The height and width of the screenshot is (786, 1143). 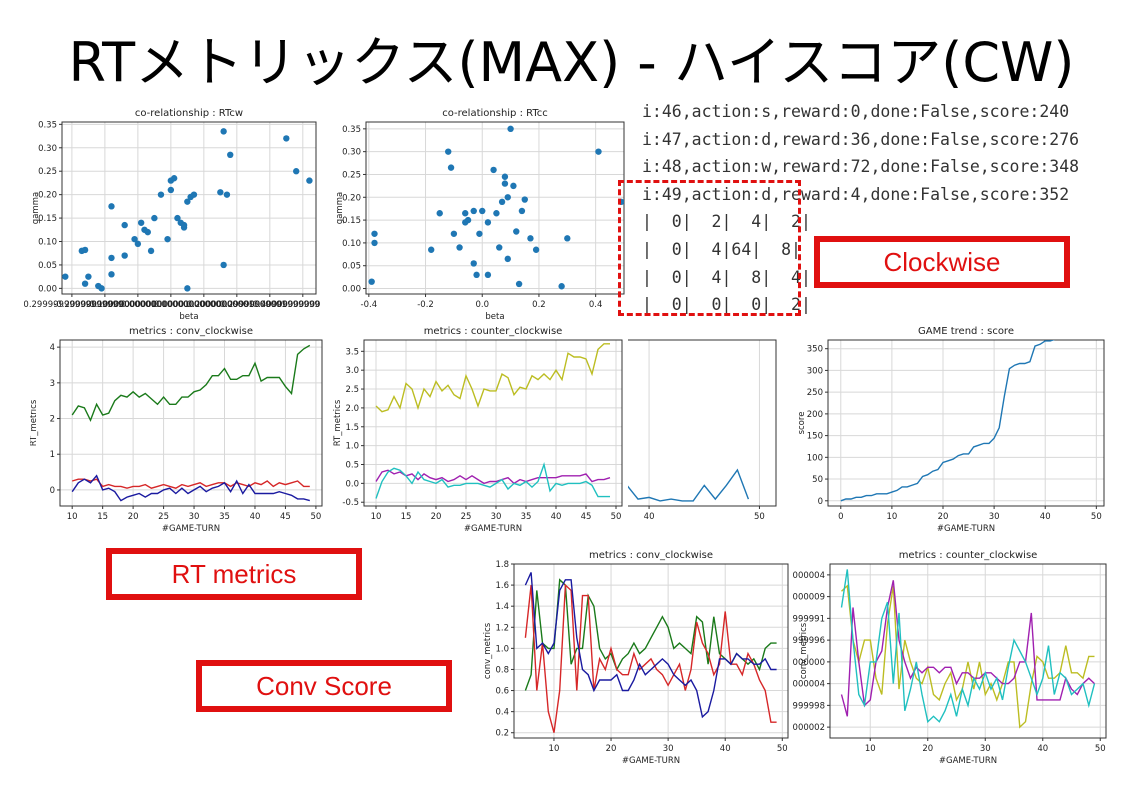 What do you see at coordinates (596, 305) in the screenshot?
I see `x-tick-label: 0.4` at bounding box center [596, 305].